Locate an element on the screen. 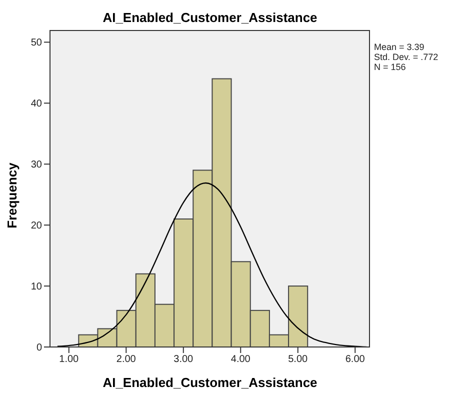 Image resolution: width=450 pixels, height=411 pixels. y-tick-label: 50 is located at coordinates (36, 43).